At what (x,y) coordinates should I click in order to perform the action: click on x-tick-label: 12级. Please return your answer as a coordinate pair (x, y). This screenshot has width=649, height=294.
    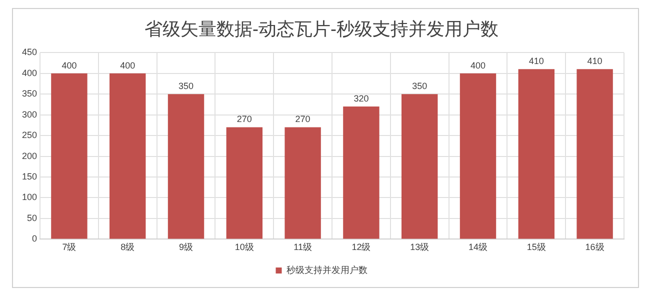
    Looking at the image, I should click on (361, 247).